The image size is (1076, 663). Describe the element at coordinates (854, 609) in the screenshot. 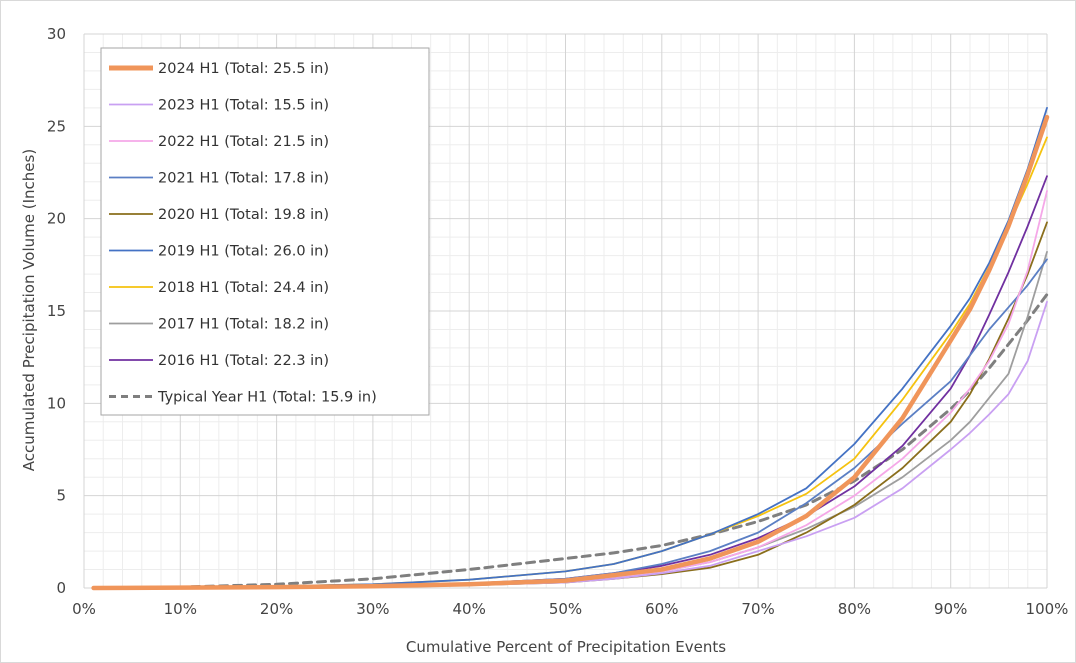

I see `x-tick-label: 80%` at that location.